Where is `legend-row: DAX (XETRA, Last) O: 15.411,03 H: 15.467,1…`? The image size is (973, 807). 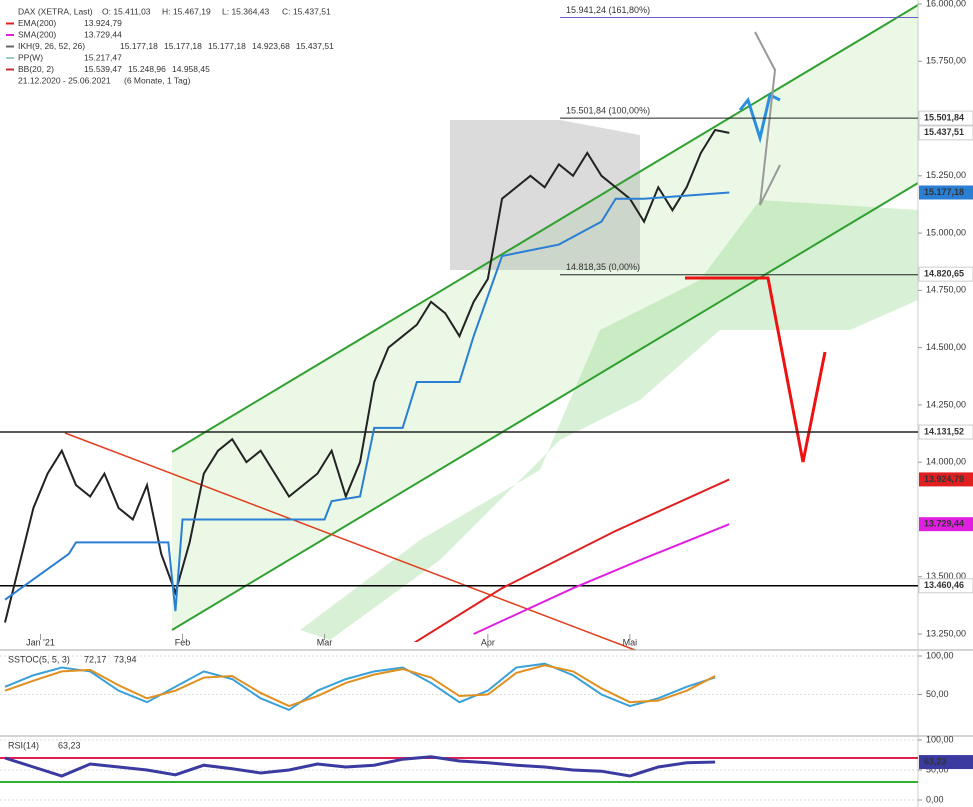 legend-row: DAX (XETRA, Last) O: 15.411,03 H: 15.467,1… is located at coordinates (174, 11).